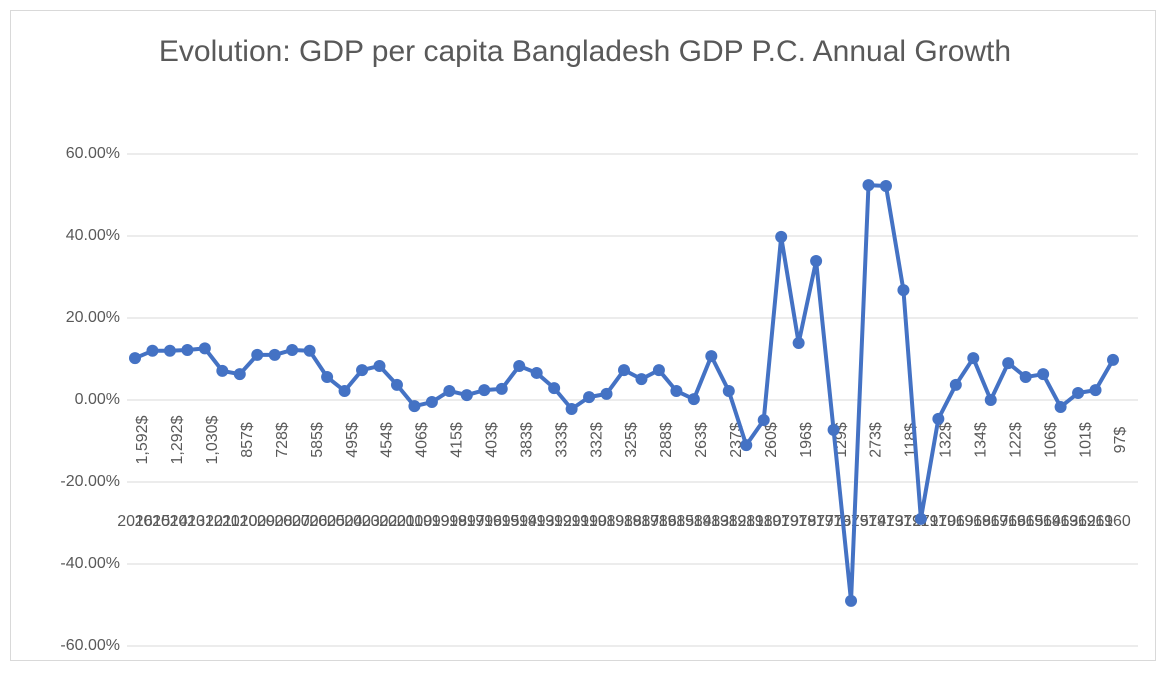 This screenshot has width=1166, height=676. Describe the element at coordinates (93, 235) in the screenshot. I see `y-tick-label: 40.00%` at that location.